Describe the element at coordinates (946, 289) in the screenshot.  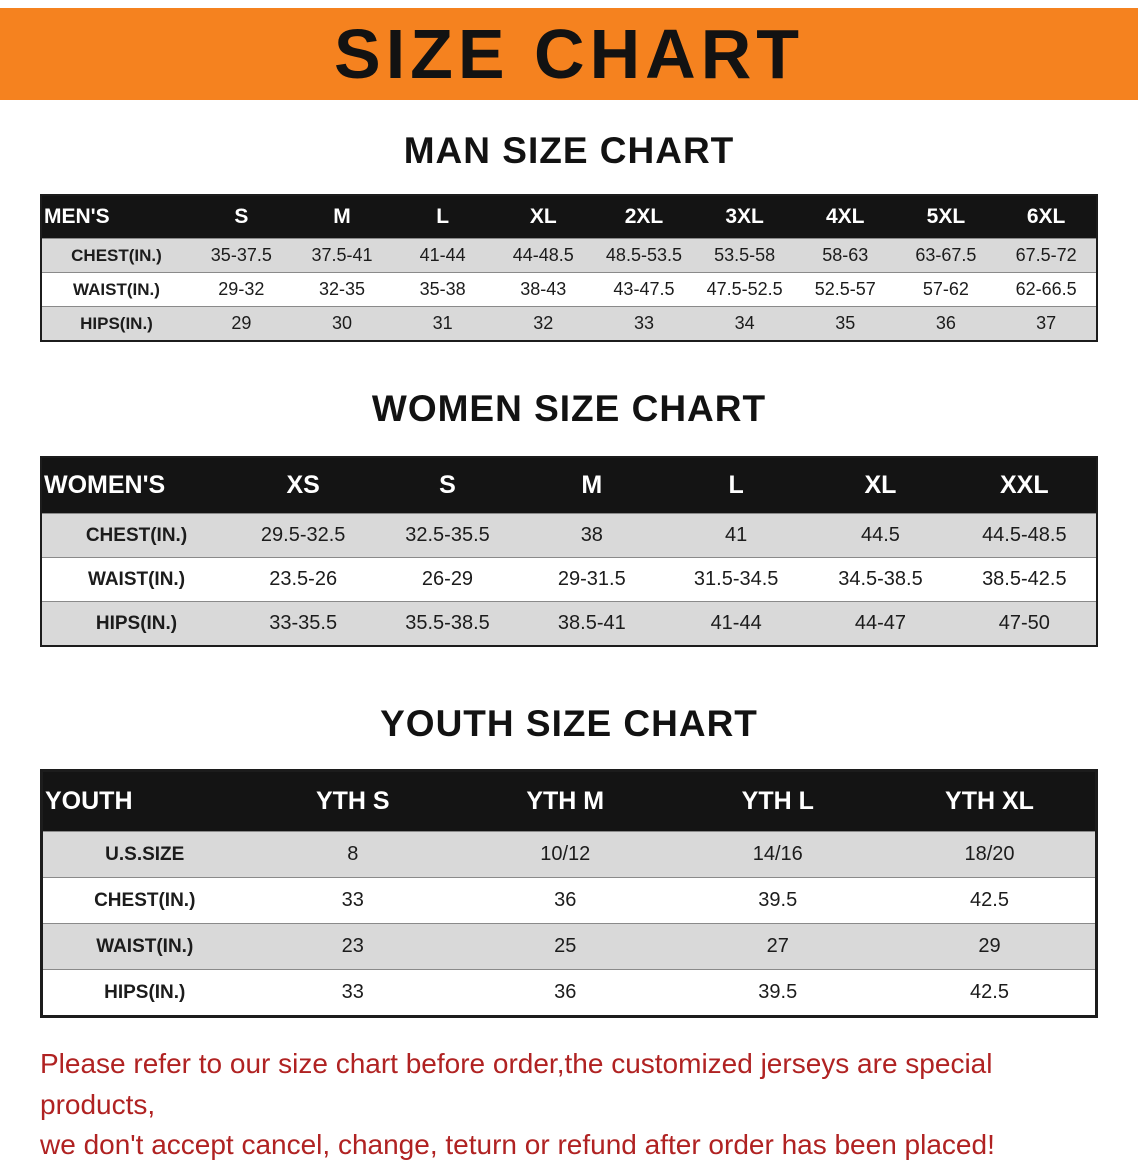
I see `size-value: 57-62` at that location.